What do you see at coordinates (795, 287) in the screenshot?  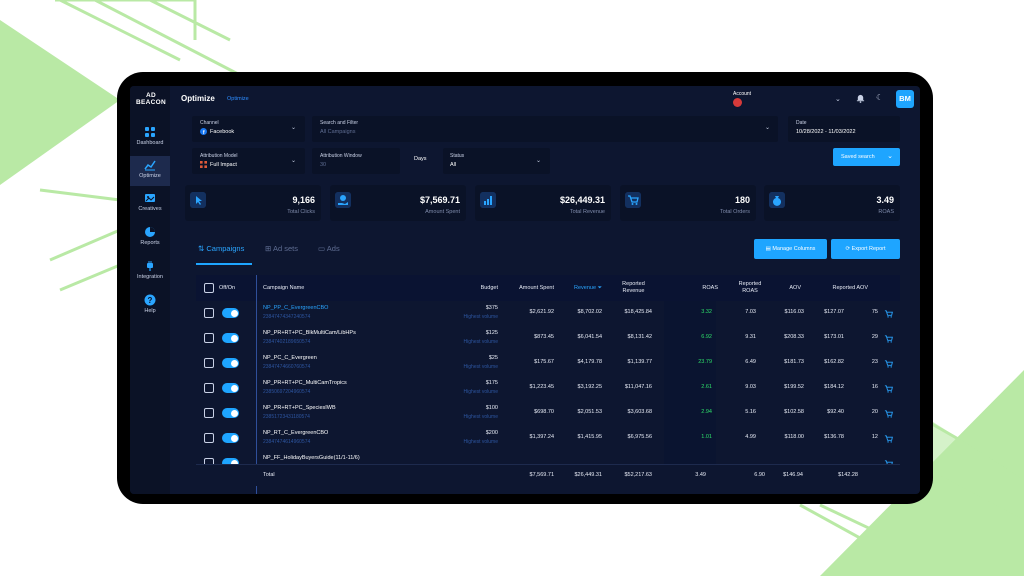 I see `col-aov: AOV` at bounding box center [795, 287].